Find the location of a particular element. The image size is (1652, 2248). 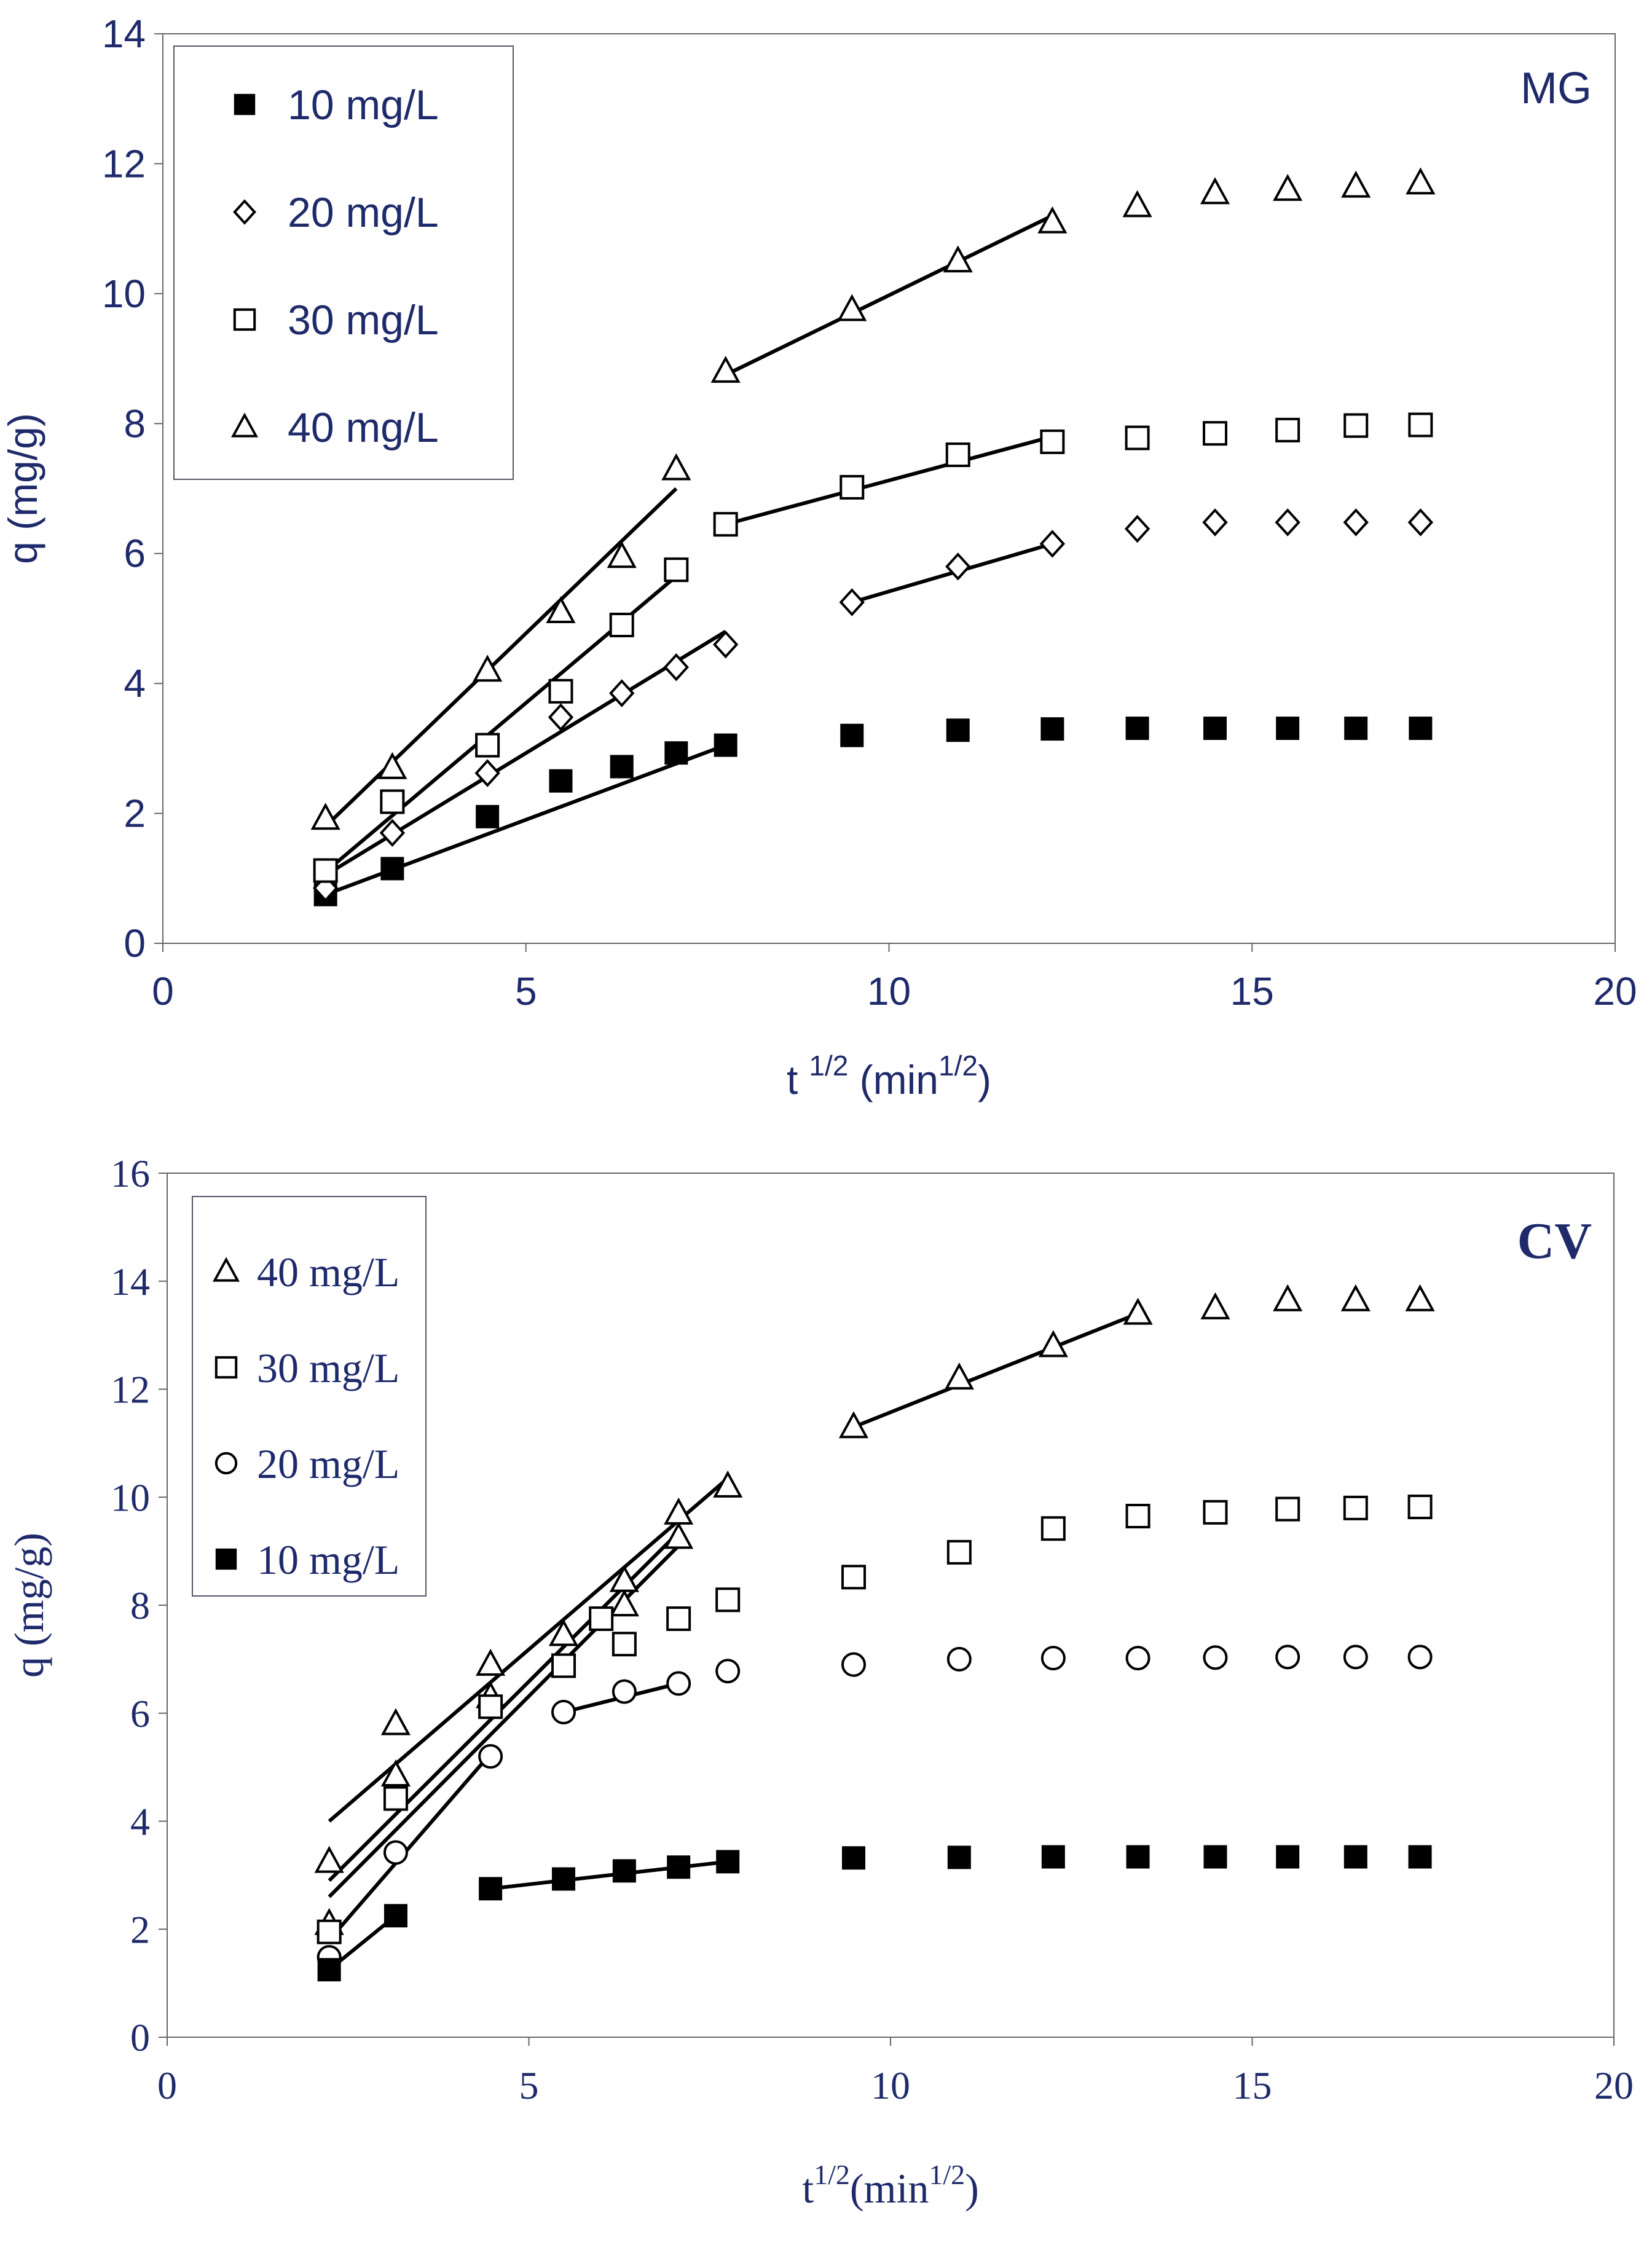

mg-y-tick-label: 8 is located at coordinates (135, 423).